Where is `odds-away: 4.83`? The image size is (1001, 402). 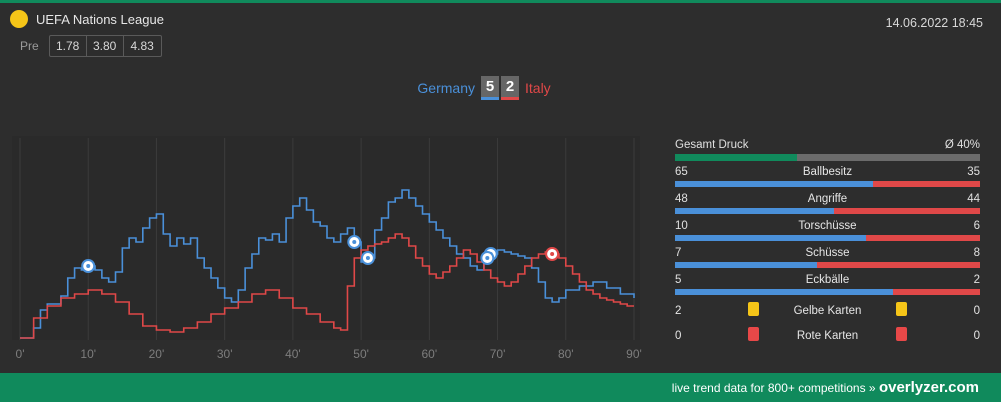 odds-away: 4.83 is located at coordinates (142, 46).